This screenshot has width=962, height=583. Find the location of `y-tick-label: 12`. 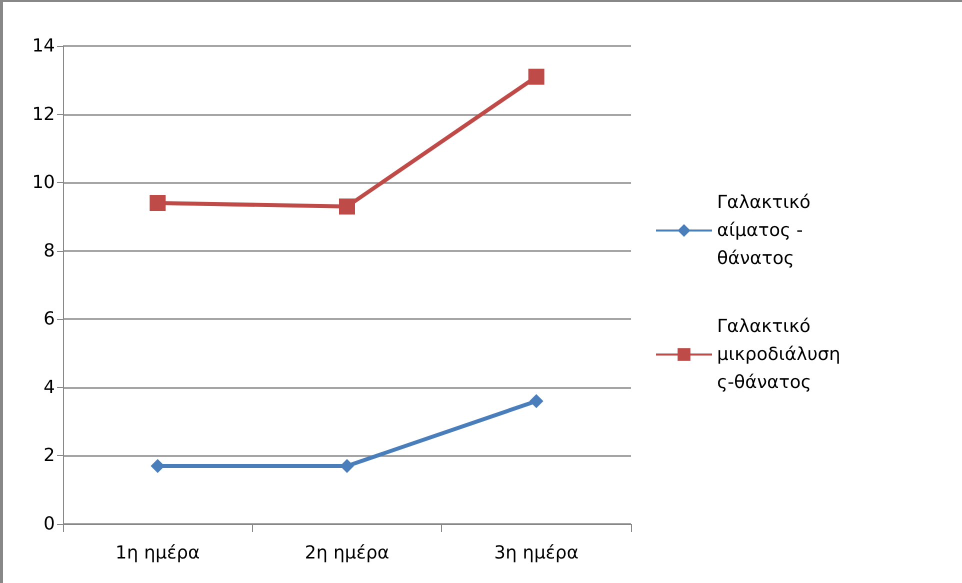

y-tick-label: 12 is located at coordinates (43, 114).